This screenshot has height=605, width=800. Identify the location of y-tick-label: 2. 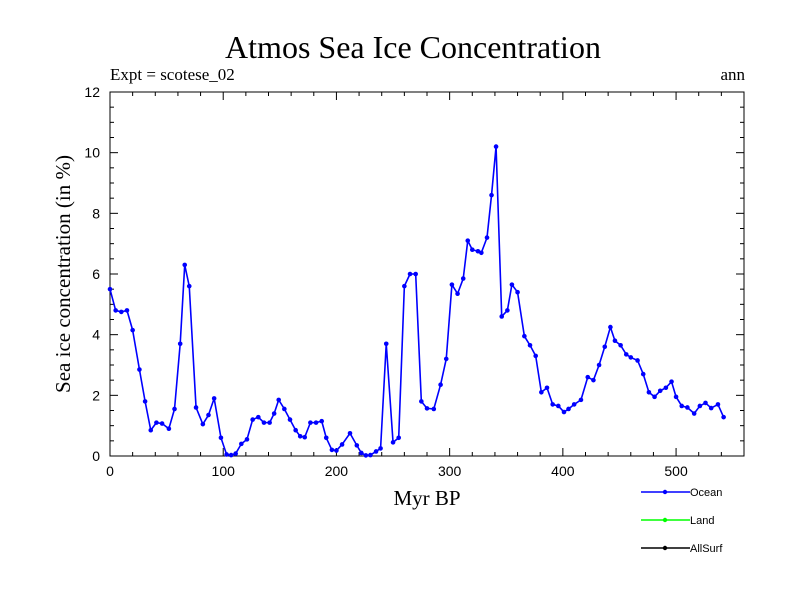
(96, 395).